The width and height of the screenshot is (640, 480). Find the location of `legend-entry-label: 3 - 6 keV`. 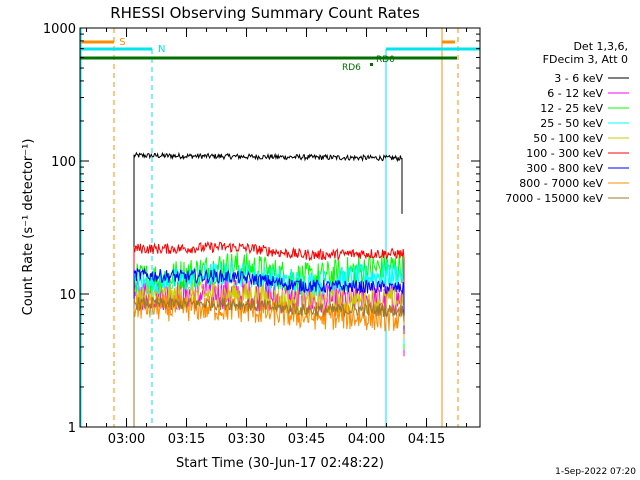

legend-entry-label: 3 - 6 keV is located at coordinates (578, 78).